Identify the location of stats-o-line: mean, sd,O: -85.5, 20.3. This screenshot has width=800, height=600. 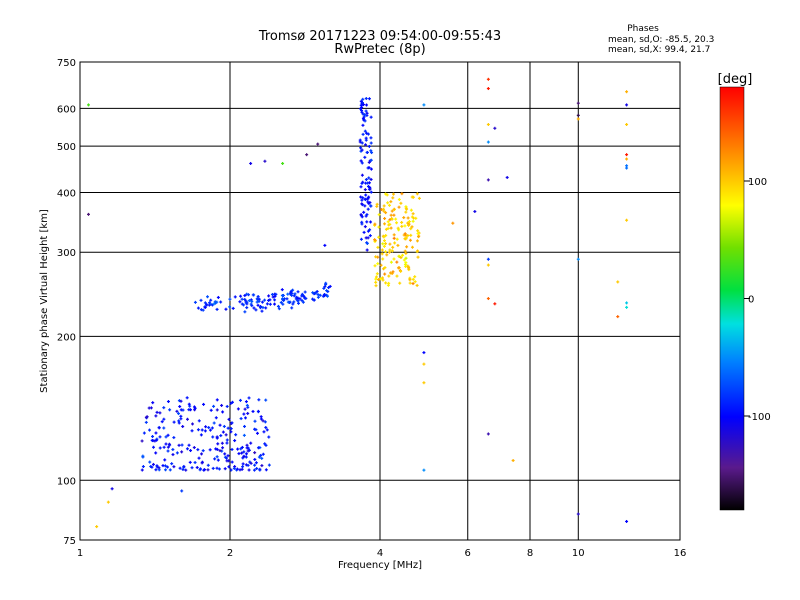
(661, 40).